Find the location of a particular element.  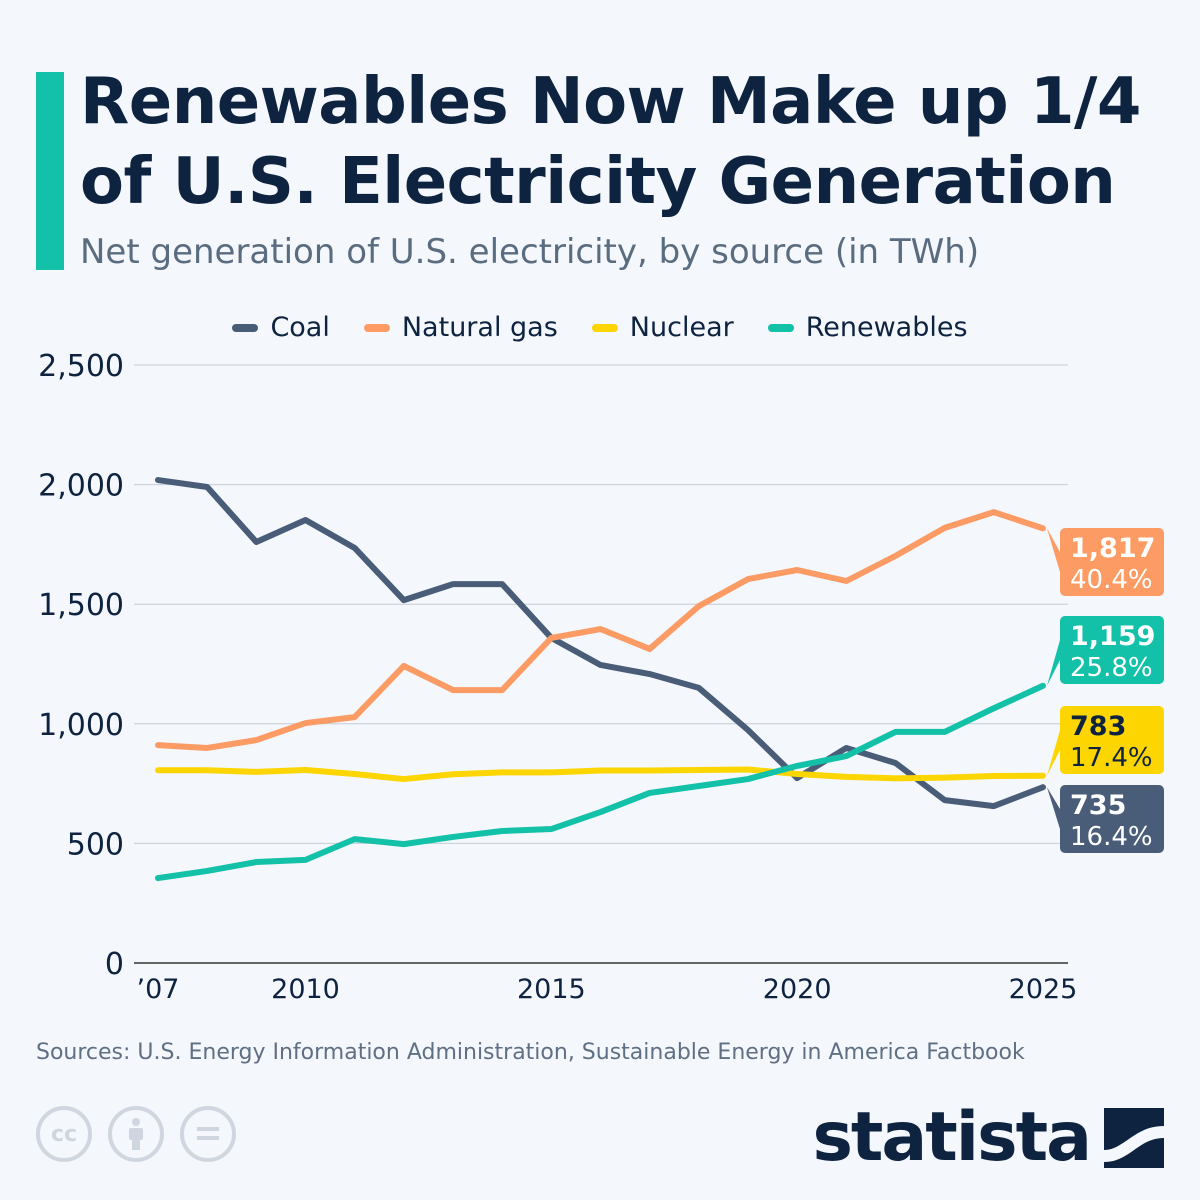

x-tick-label: 2020 is located at coordinates (797, 989).